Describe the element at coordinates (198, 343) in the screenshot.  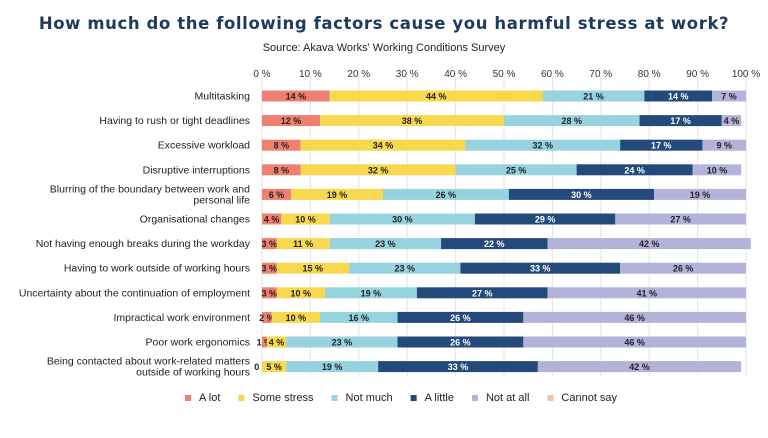
I see `category-label: Poor work ergonomics` at that location.